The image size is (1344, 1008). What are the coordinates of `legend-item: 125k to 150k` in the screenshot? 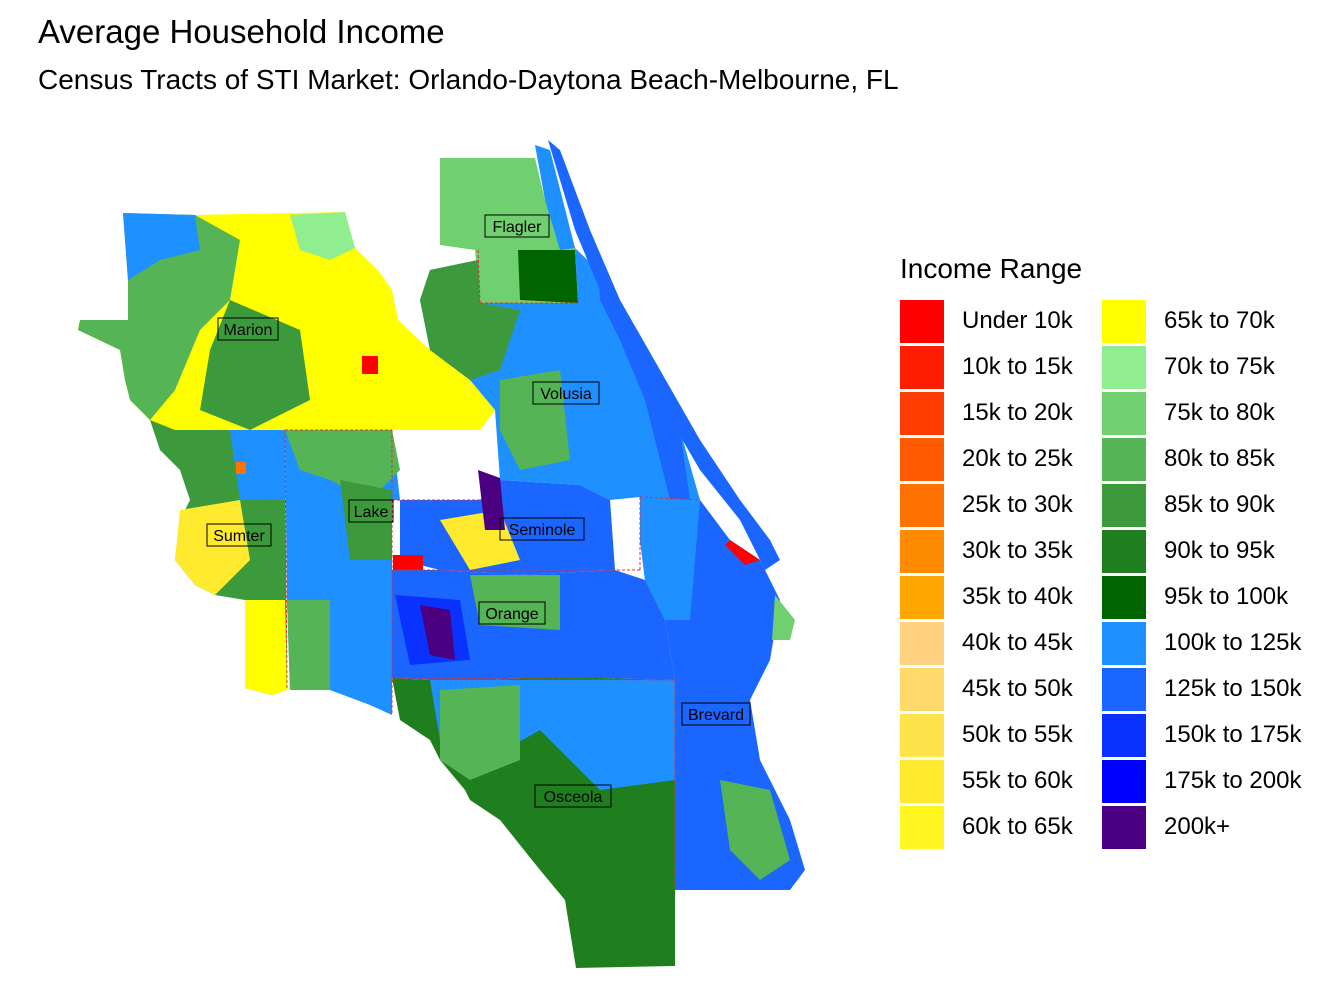 It's located at (1208, 689).